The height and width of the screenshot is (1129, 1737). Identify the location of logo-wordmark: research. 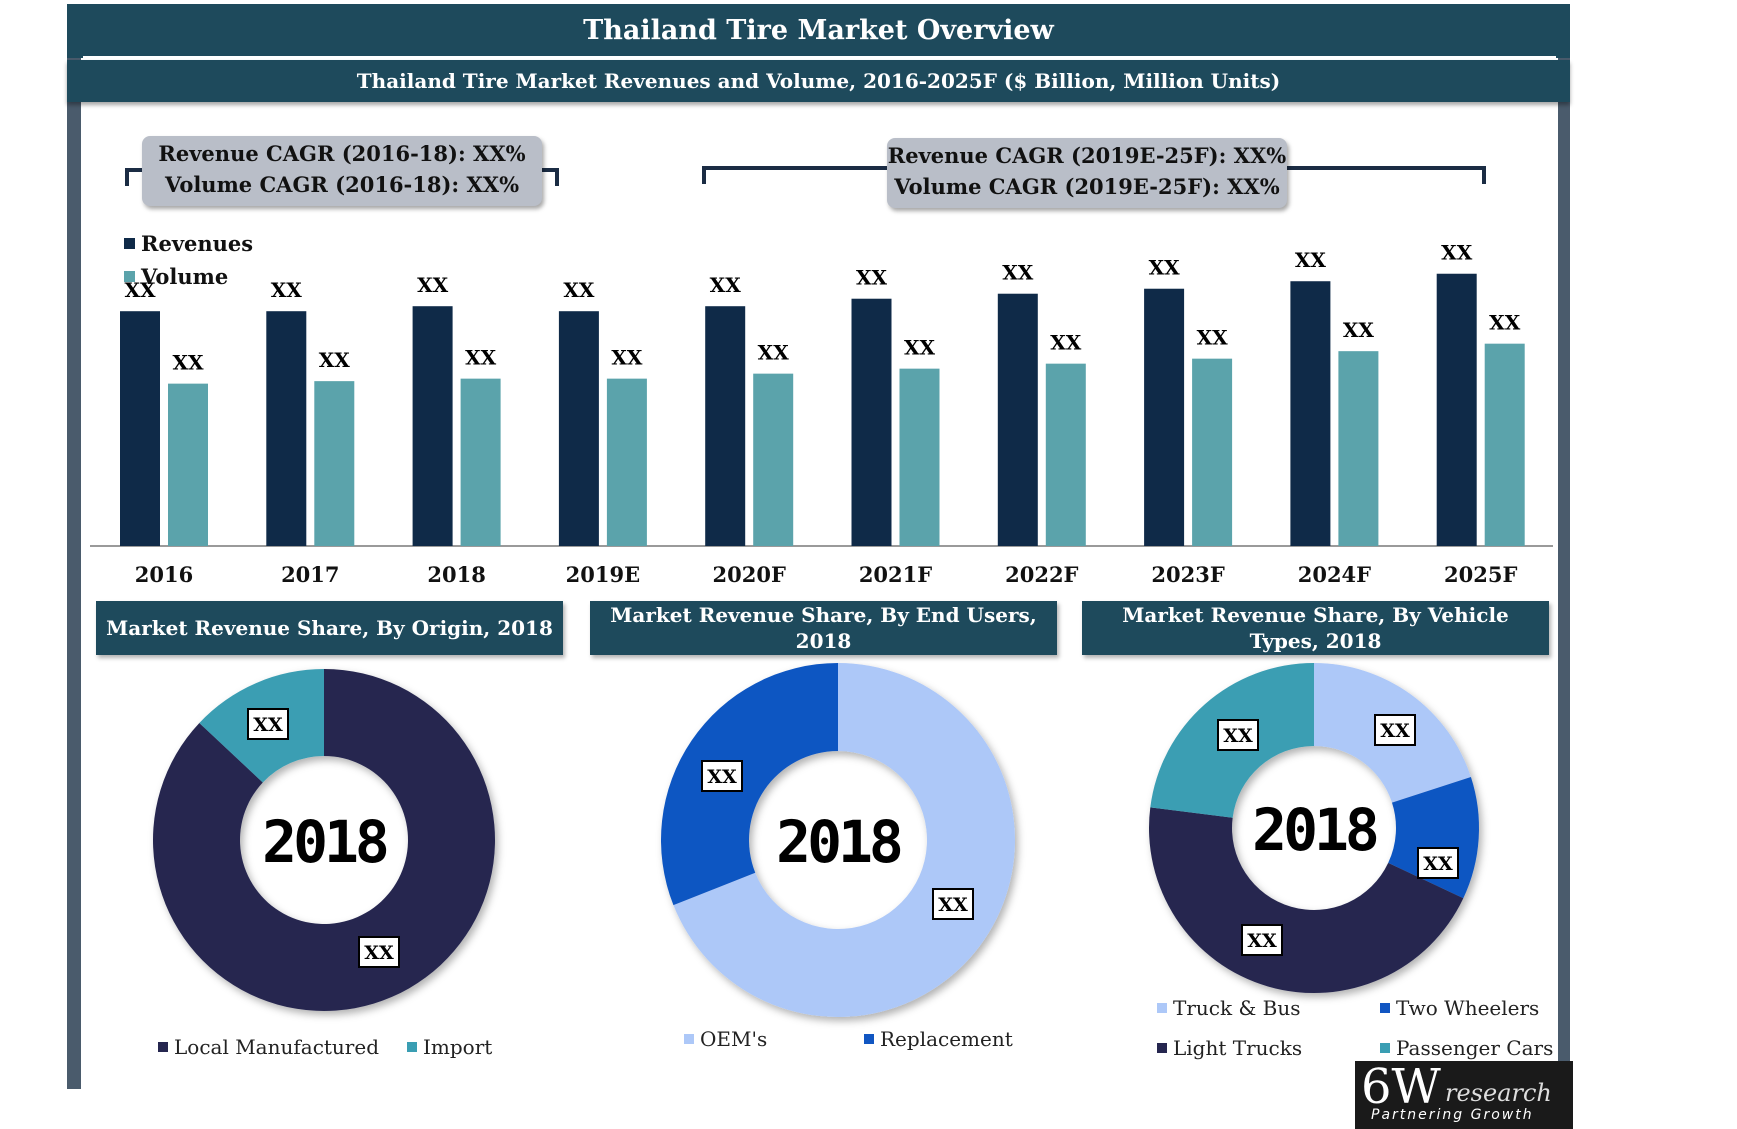
(1498, 1093).